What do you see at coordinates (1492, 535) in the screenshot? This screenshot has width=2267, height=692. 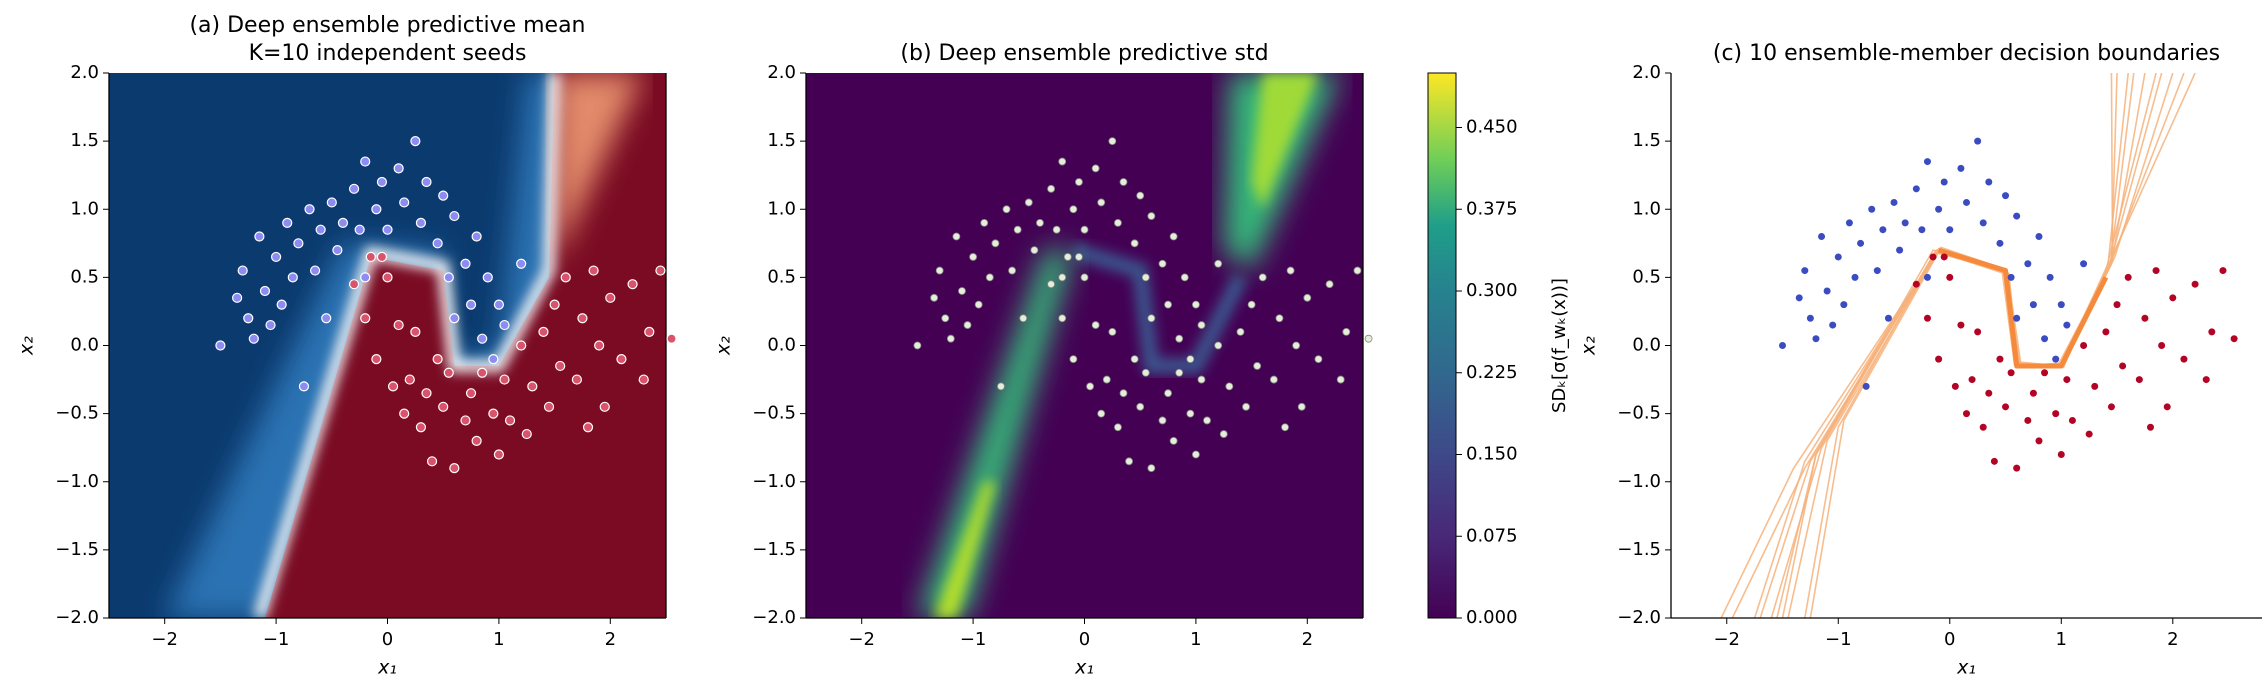 I see `colorbar-tick-label: 0.075` at bounding box center [1492, 535].